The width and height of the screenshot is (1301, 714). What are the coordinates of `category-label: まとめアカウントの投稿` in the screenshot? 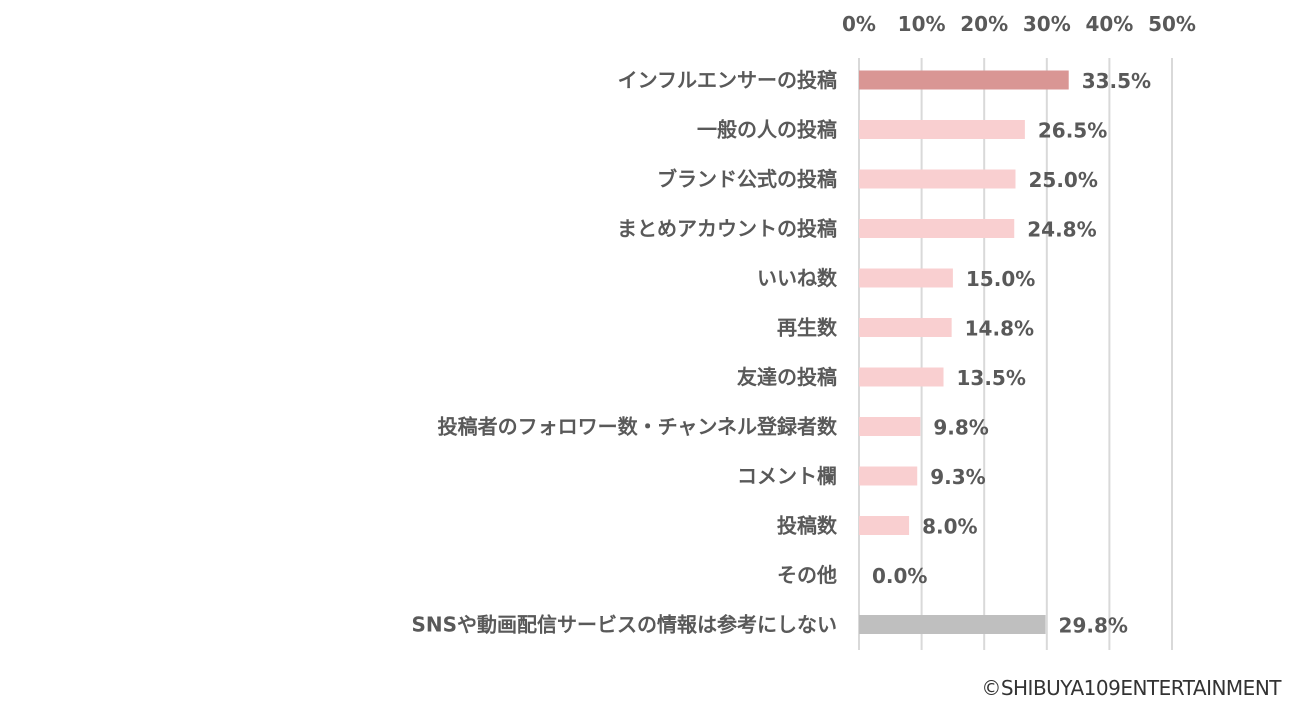 It's located at (727, 229).